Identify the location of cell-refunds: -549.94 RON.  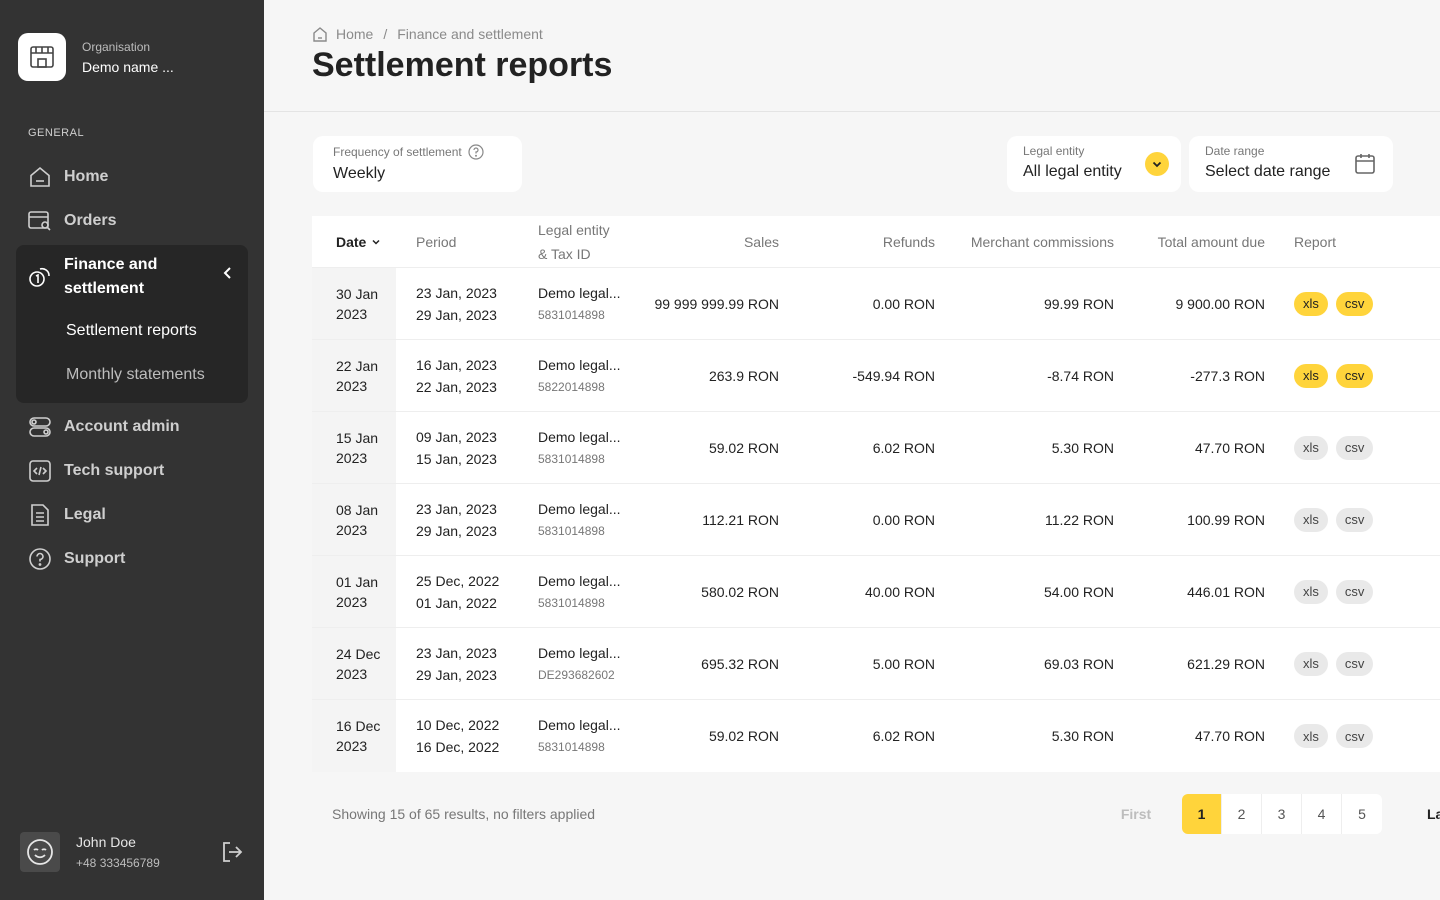
(893, 375).